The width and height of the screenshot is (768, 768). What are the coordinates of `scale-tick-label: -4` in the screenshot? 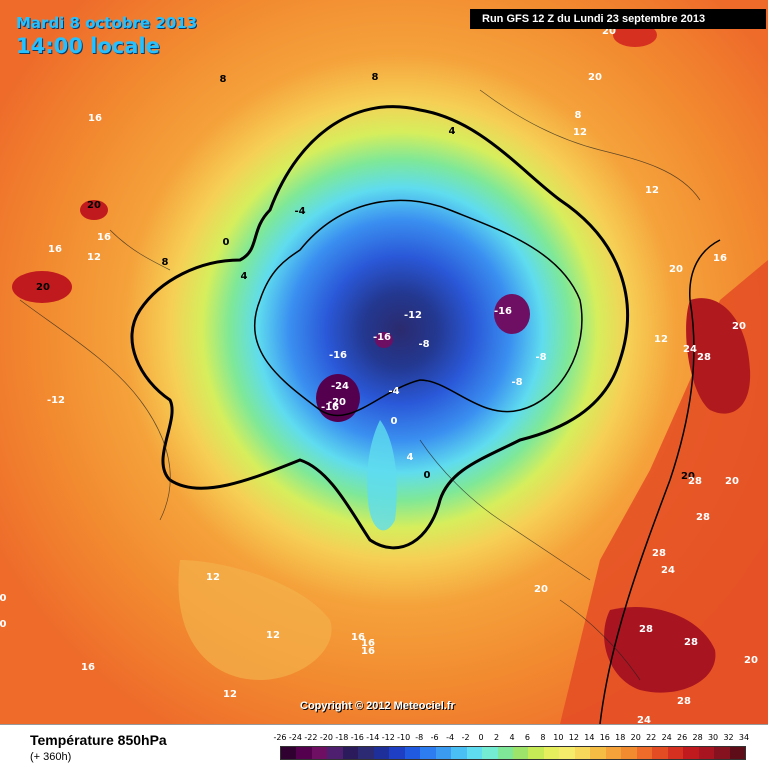 It's located at (450, 737).